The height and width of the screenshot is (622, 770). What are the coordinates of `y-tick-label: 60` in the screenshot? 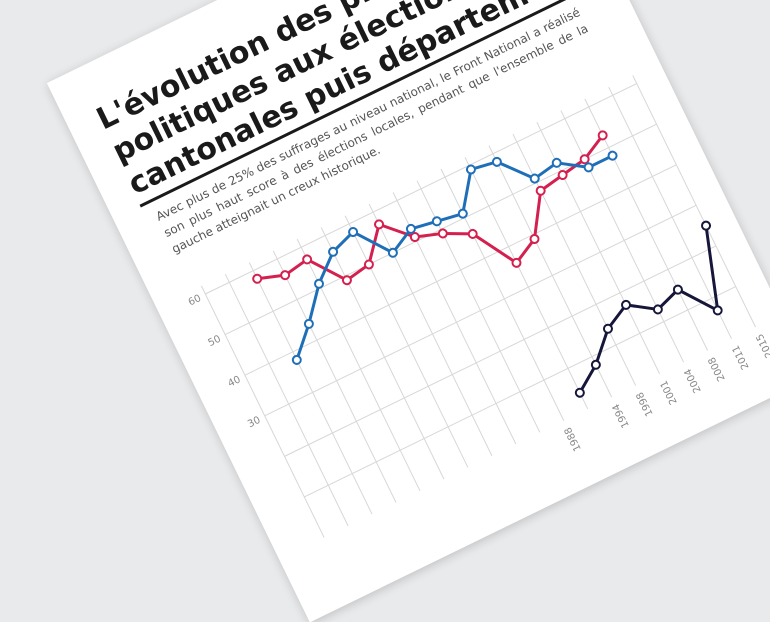 It's located at (195, 300).